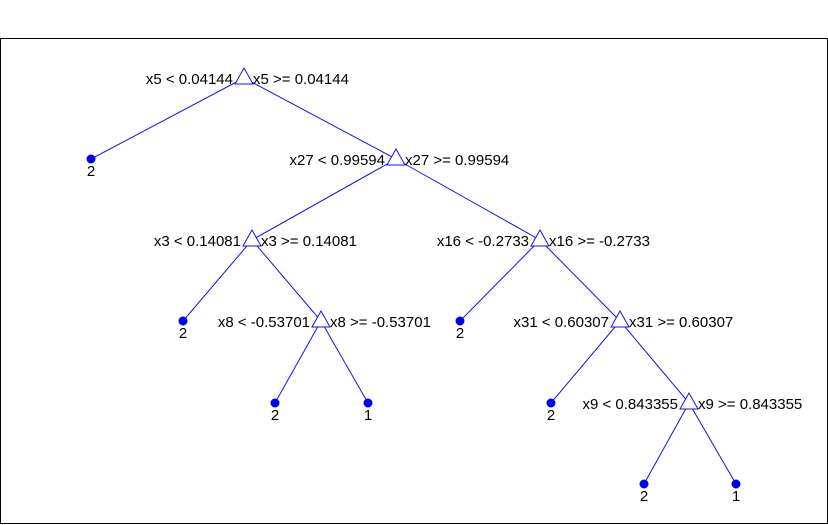 Image resolution: width=828 pixels, height=525 pixels. Describe the element at coordinates (183, 333) in the screenshot. I see `leaf-class-label-n6: 2` at that location.